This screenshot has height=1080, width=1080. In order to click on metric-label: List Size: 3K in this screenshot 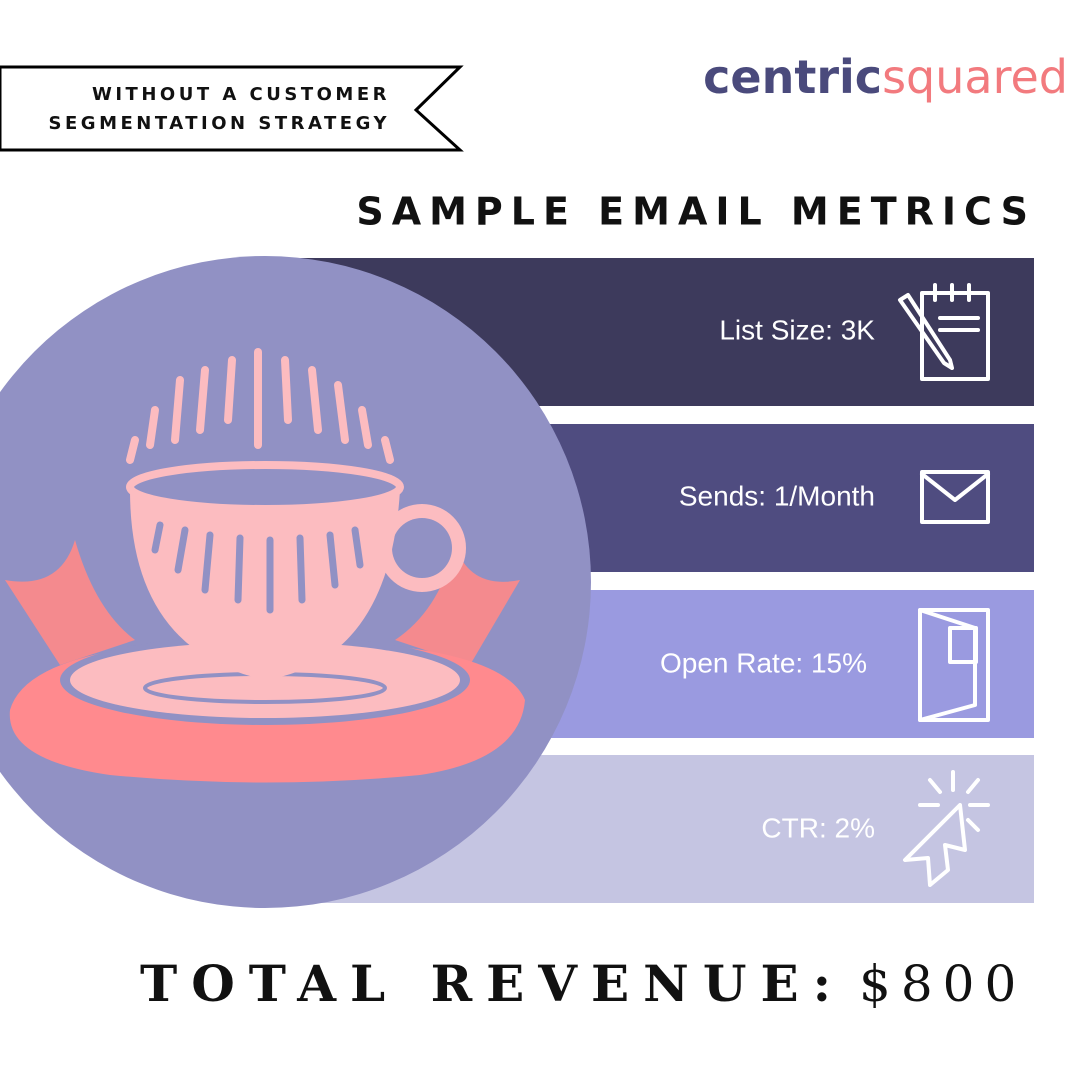, I will do `click(797, 329)`.